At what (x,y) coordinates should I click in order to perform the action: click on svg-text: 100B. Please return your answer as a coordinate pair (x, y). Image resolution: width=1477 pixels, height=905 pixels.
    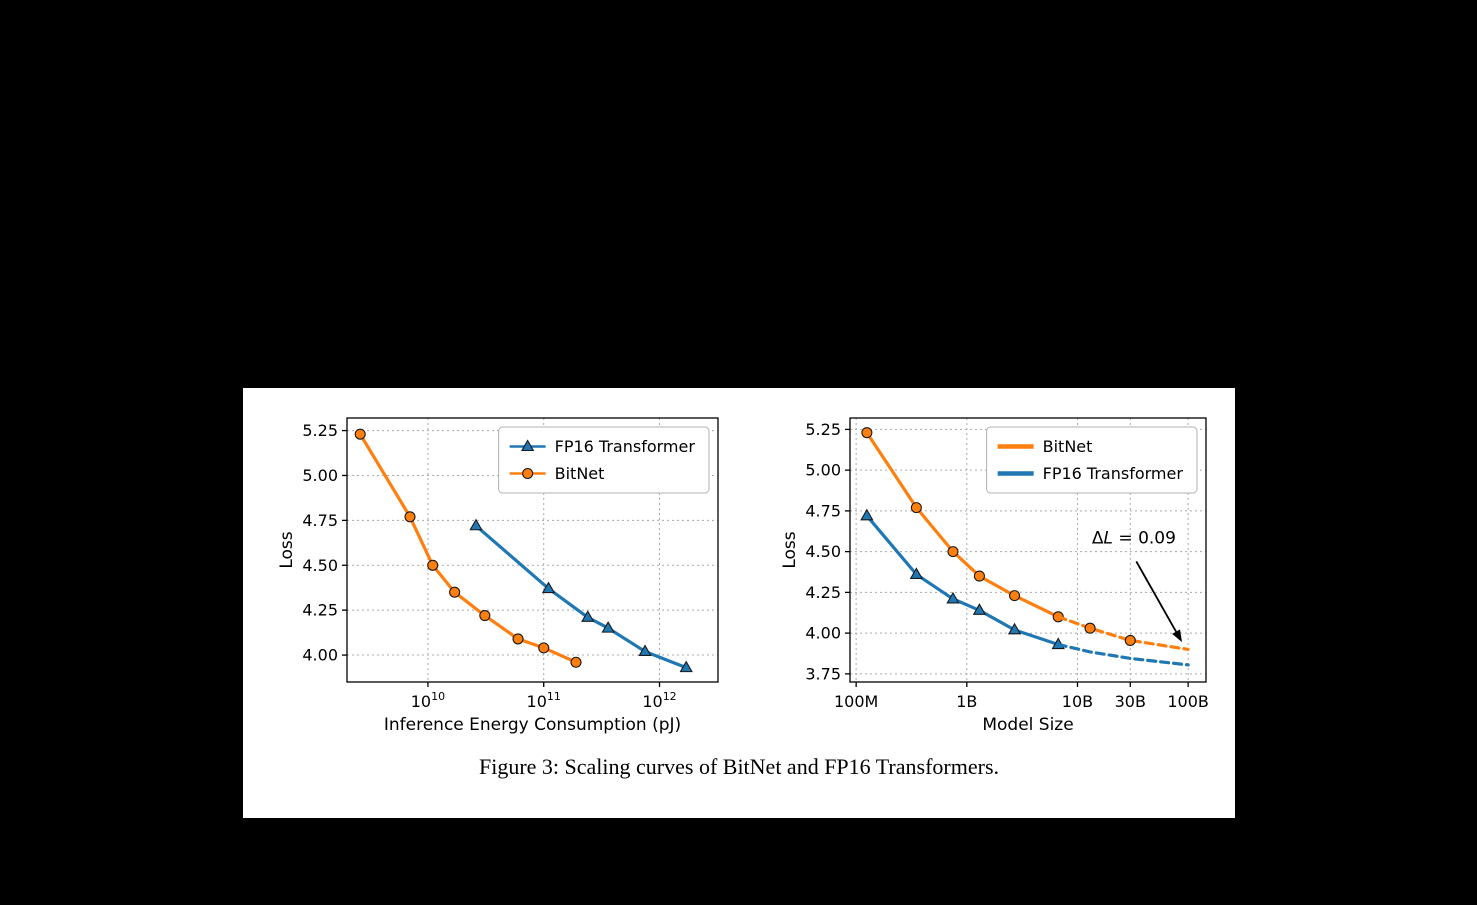
    Looking at the image, I should click on (1188, 701).